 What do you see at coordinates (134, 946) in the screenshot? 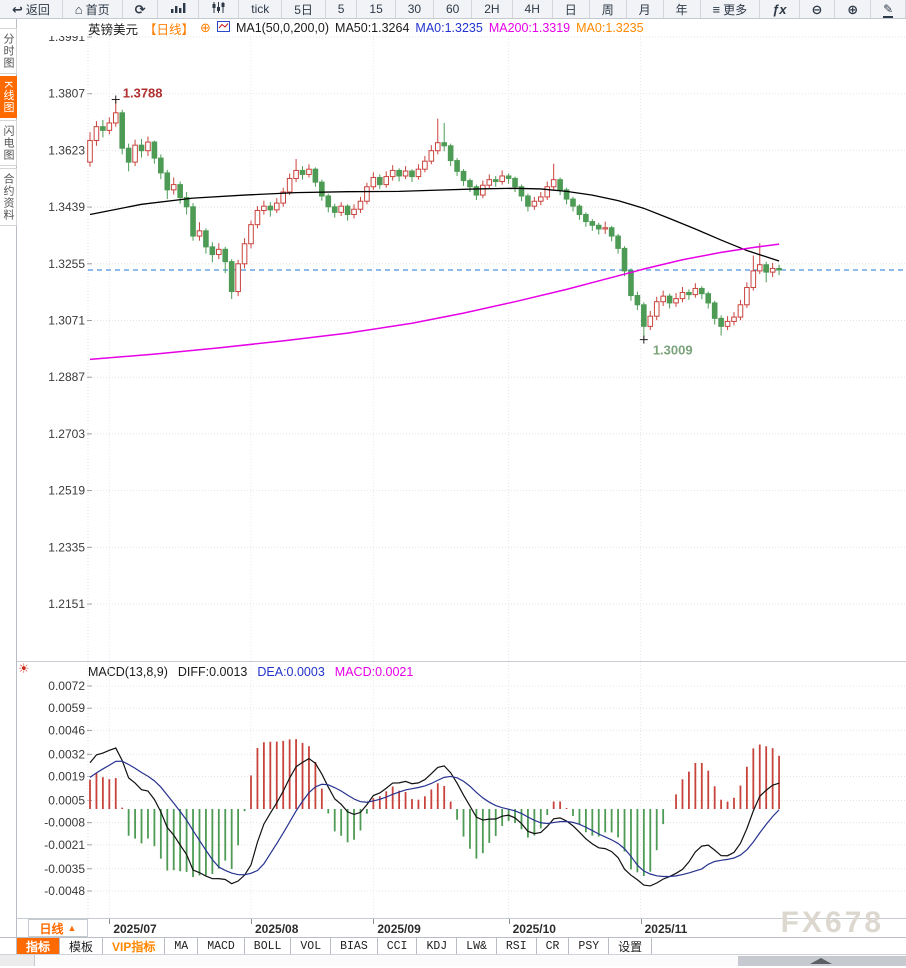
I see `tab-VIP指标: VIP指标` at bounding box center [134, 946].